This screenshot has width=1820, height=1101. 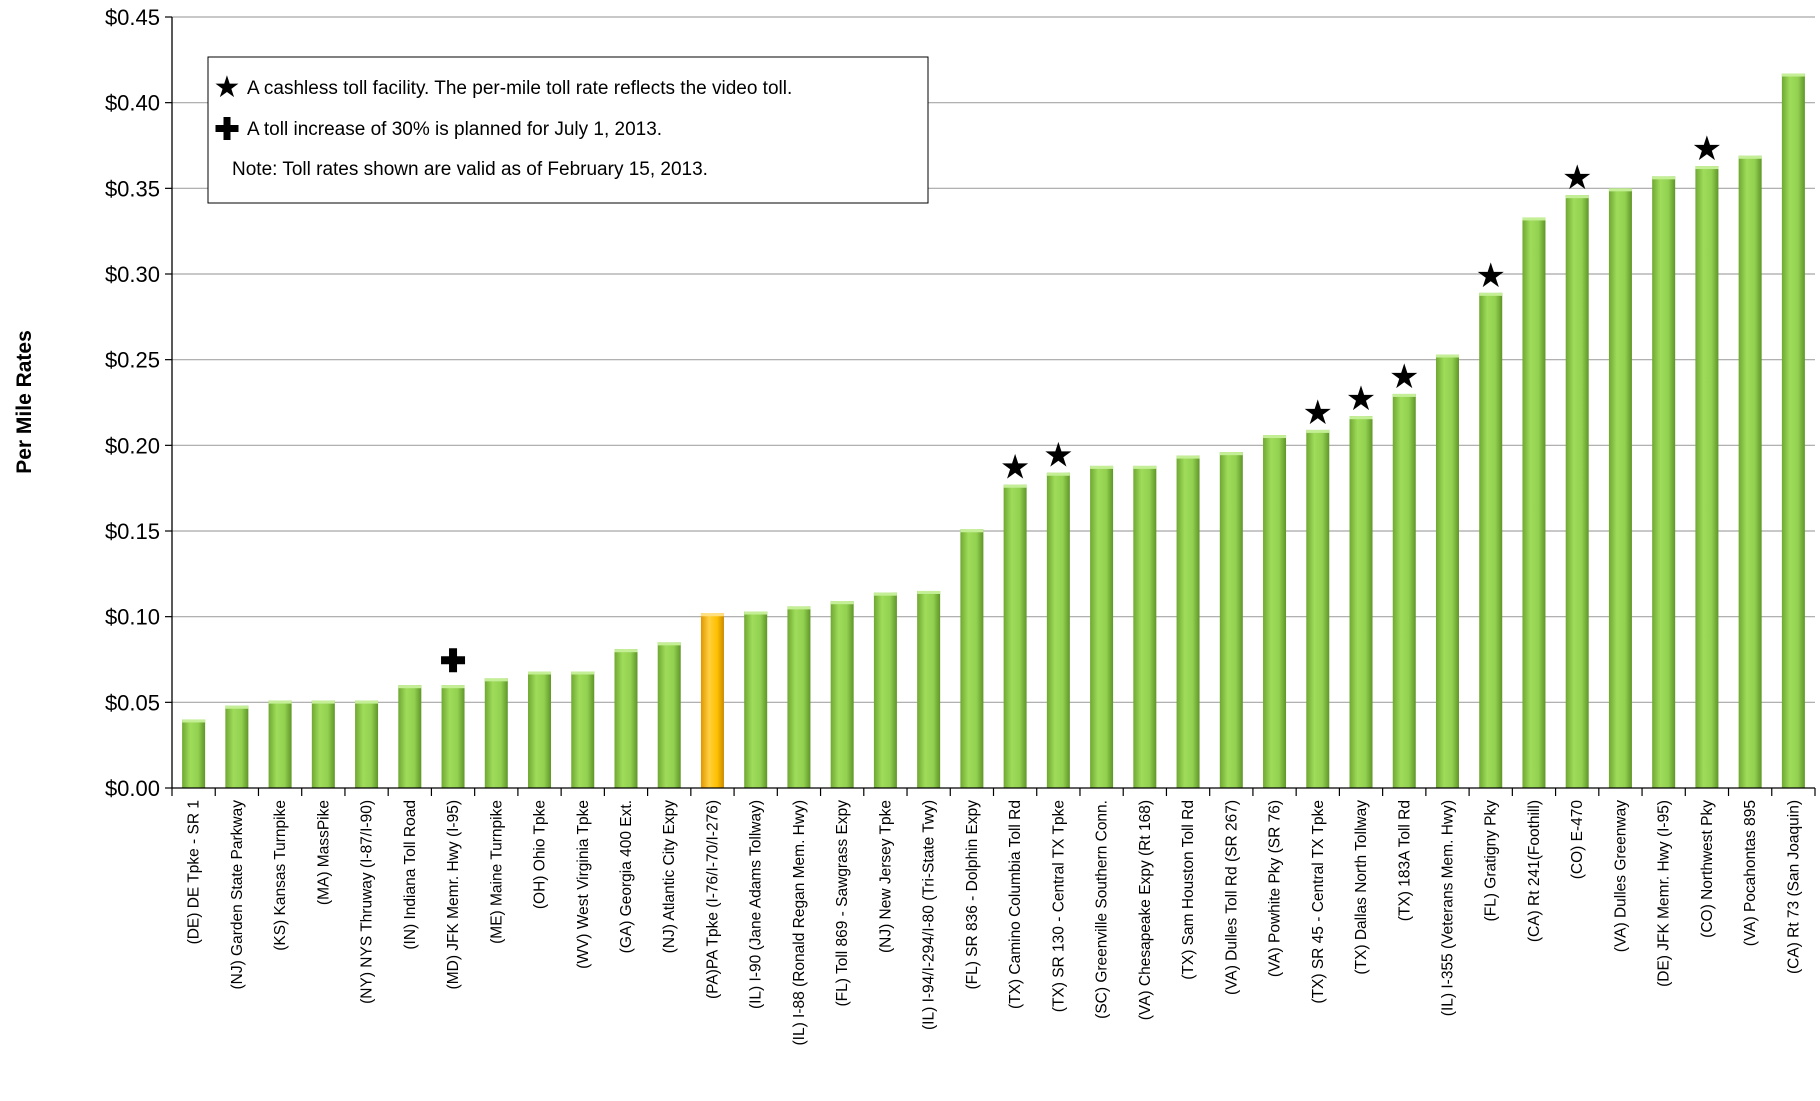 I want to click on x-tick-label: (SC) Greenville Southern Conn., so click(x=1102, y=909).